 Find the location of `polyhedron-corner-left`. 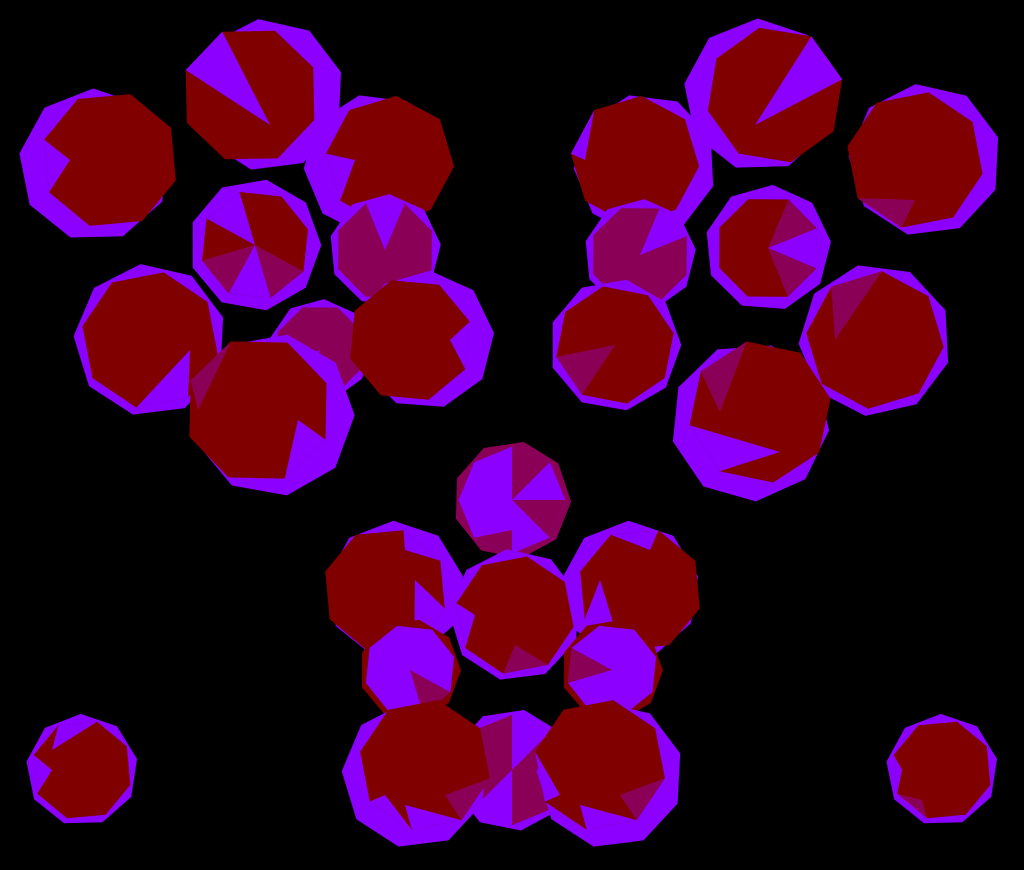

polyhedron-corner-left is located at coordinates (81, 768).